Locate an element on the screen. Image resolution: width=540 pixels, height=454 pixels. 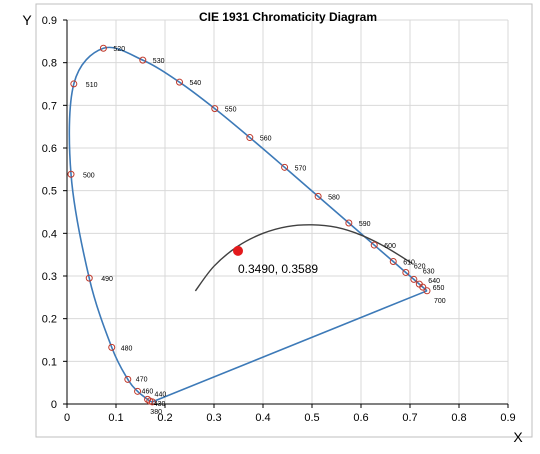
wavelength-label: 540 is located at coordinates (196, 83).